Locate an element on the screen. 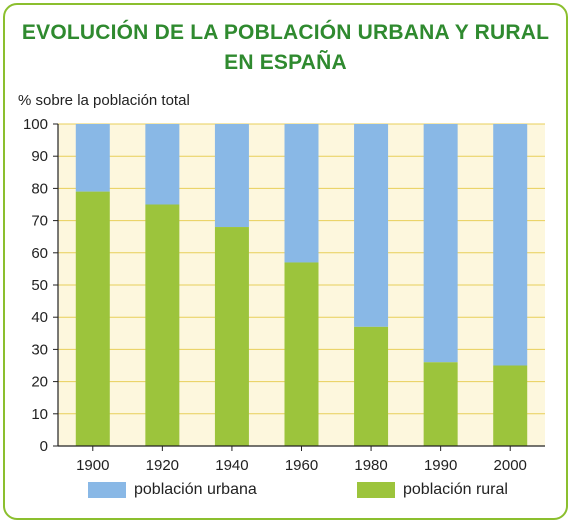  bar-urban-1920 is located at coordinates (162, 164).